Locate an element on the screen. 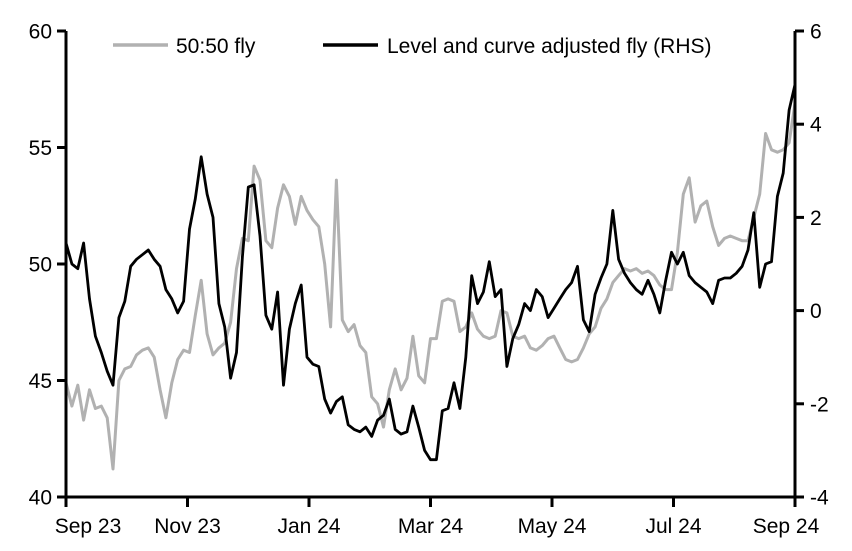 The height and width of the screenshot is (551, 852). x-tick-label: Jul 24 is located at coordinates (673, 526).